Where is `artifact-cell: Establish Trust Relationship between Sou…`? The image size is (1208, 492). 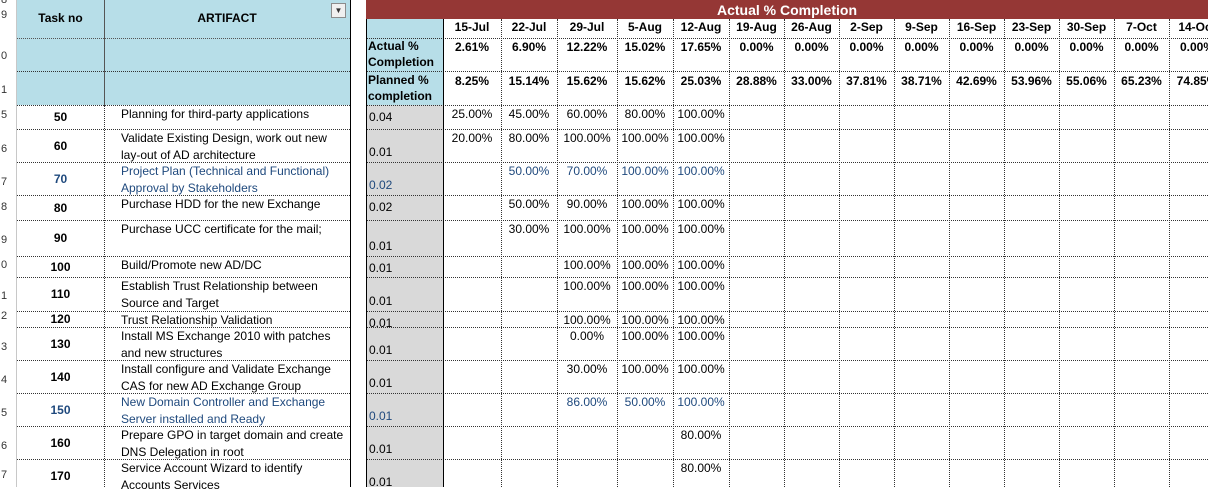 artifact-cell: Establish Trust Relationship between Sou… is located at coordinates (219, 294).